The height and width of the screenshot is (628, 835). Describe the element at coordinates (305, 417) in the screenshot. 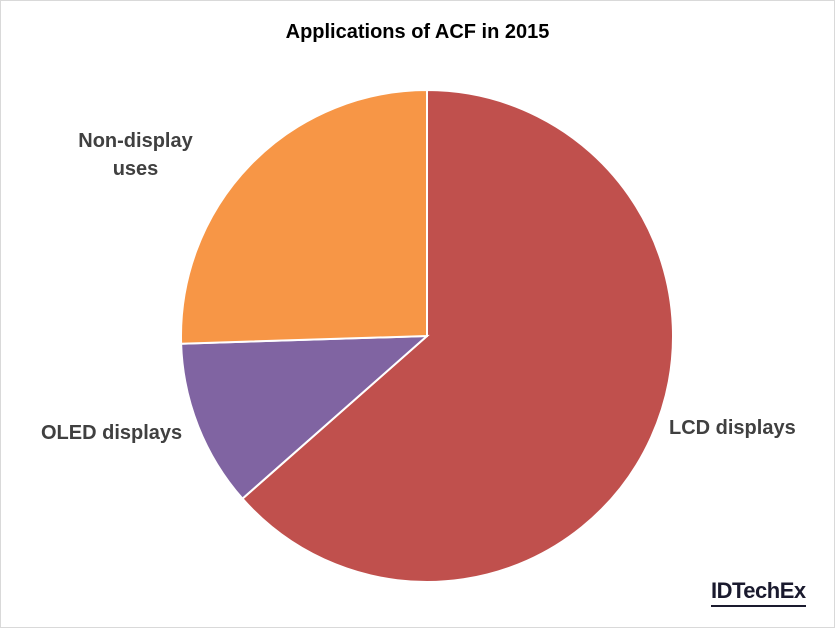

I see `pie-slice-oled-displays` at that location.